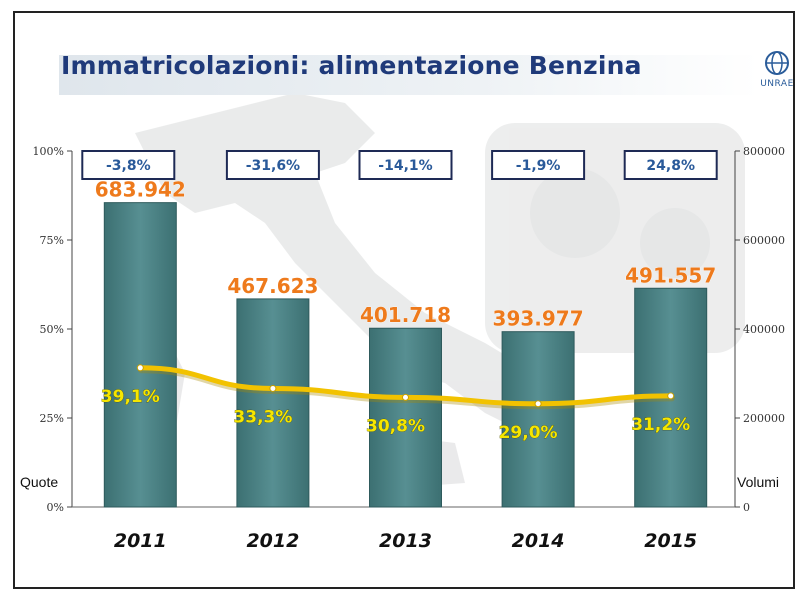 The width and height of the screenshot is (805, 606). I want to click on change-label: -3,8%, so click(128, 166).